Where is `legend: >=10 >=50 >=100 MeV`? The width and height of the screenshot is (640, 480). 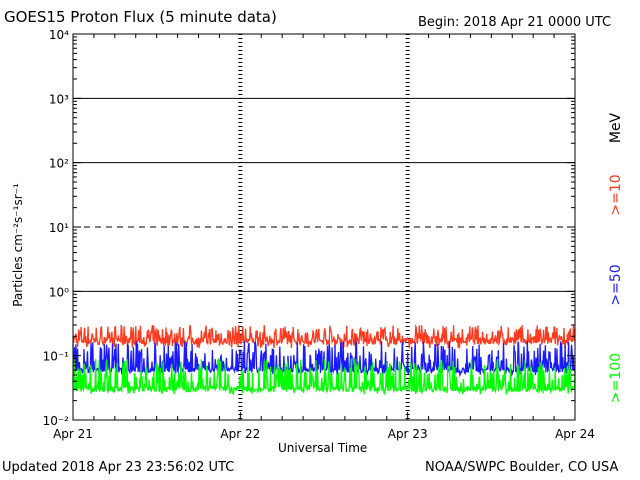 legend: >=10 >=50 >=100 MeV is located at coordinates (616, 257).